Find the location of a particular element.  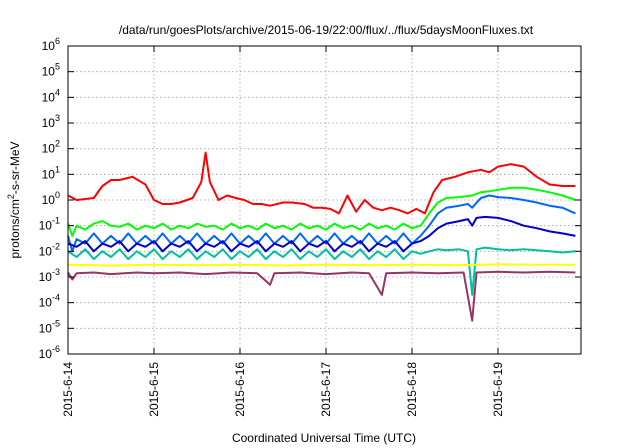

y-tick-label: 10⁻¹ is located at coordinates (49, 224).